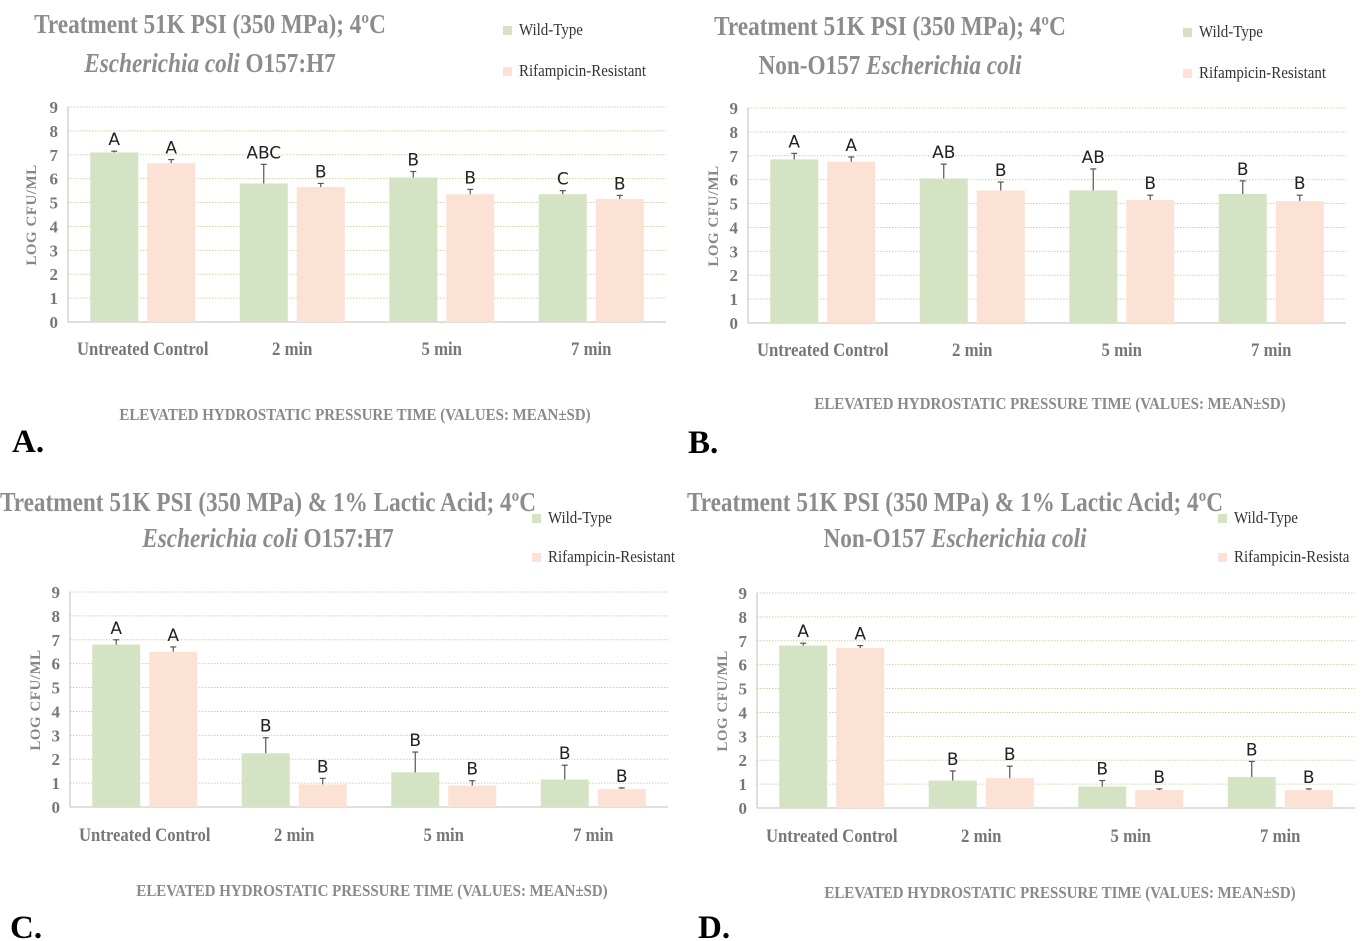 The height and width of the screenshot is (941, 1369). Describe the element at coordinates (346, 538) in the screenshot. I see `subtitle-serotype: O157:H7` at that location.